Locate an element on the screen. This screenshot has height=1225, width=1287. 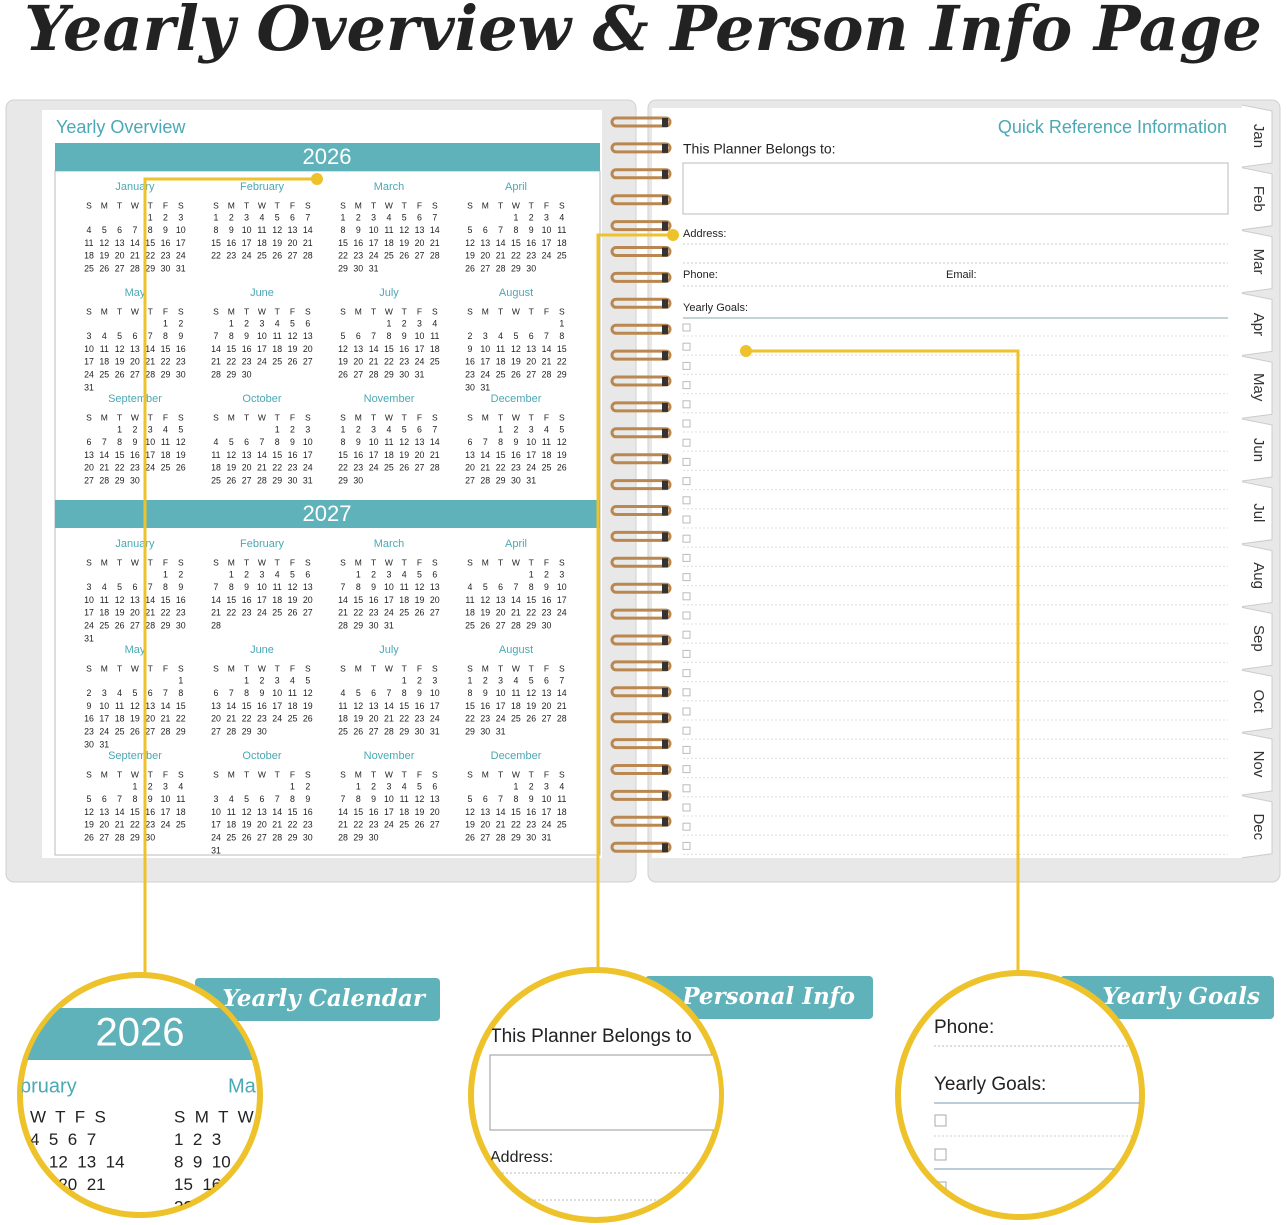
zoom-year: 2026 is located at coordinates (140, 1033).